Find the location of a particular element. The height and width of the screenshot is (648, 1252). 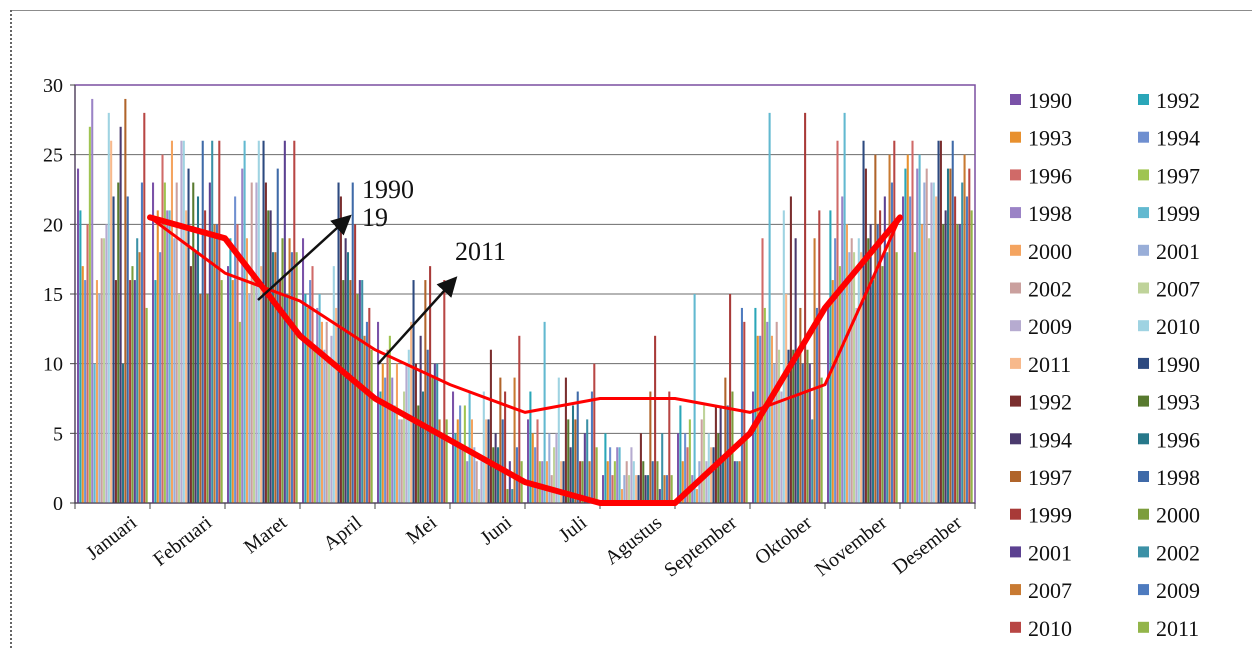

x-tick-label: Mei is located at coordinates (421, 529).